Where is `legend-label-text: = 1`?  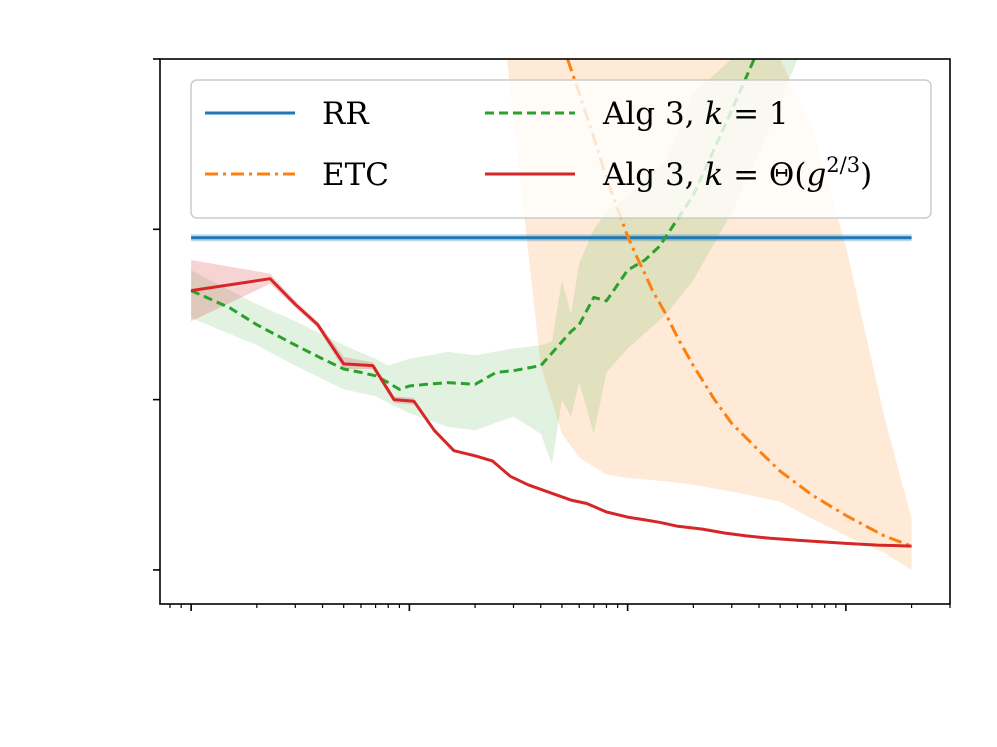
legend-label-text: = 1 is located at coordinates (755, 114).